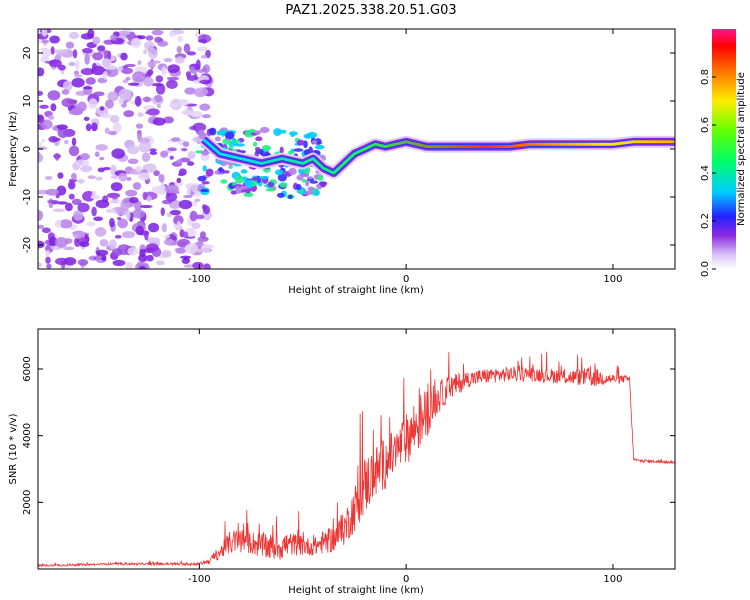  What do you see at coordinates (370, 10) in the screenshot?
I see `chart-title: PAZ1.2025.338.20.51.G03` at bounding box center [370, 10].